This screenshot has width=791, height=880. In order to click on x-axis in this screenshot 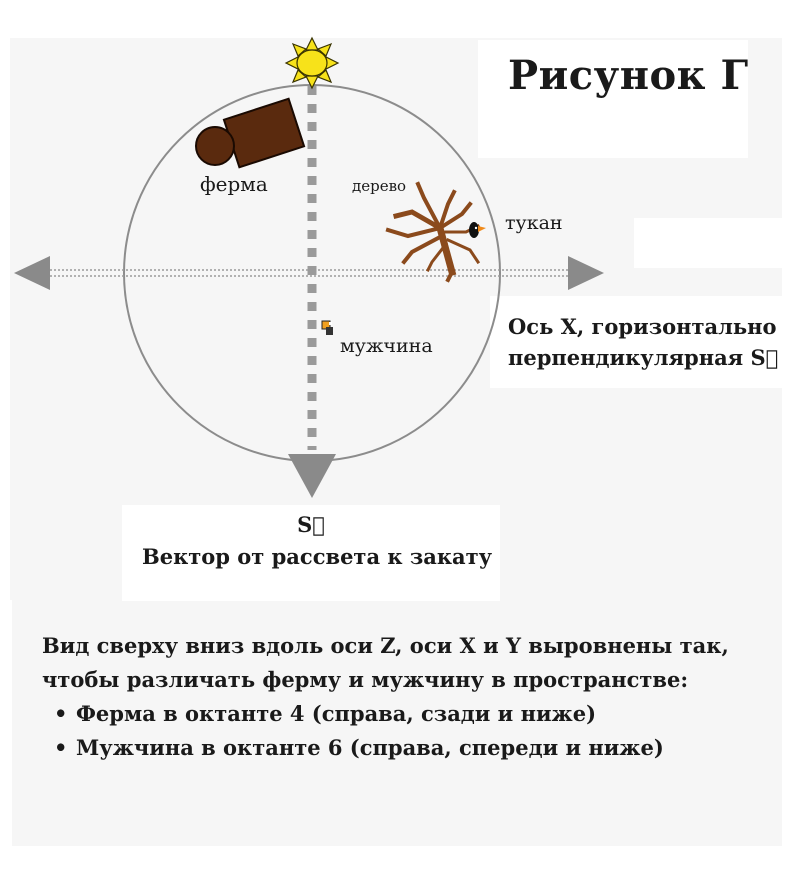, I will do `click(309, 273)`.